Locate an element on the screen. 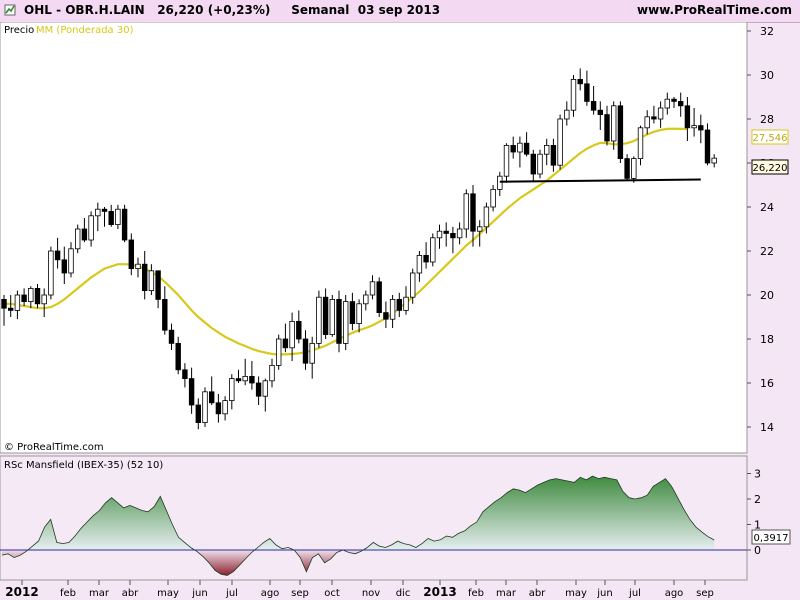  rsc-axis: 0 1 2 3 is located at coordinates (754, 512).